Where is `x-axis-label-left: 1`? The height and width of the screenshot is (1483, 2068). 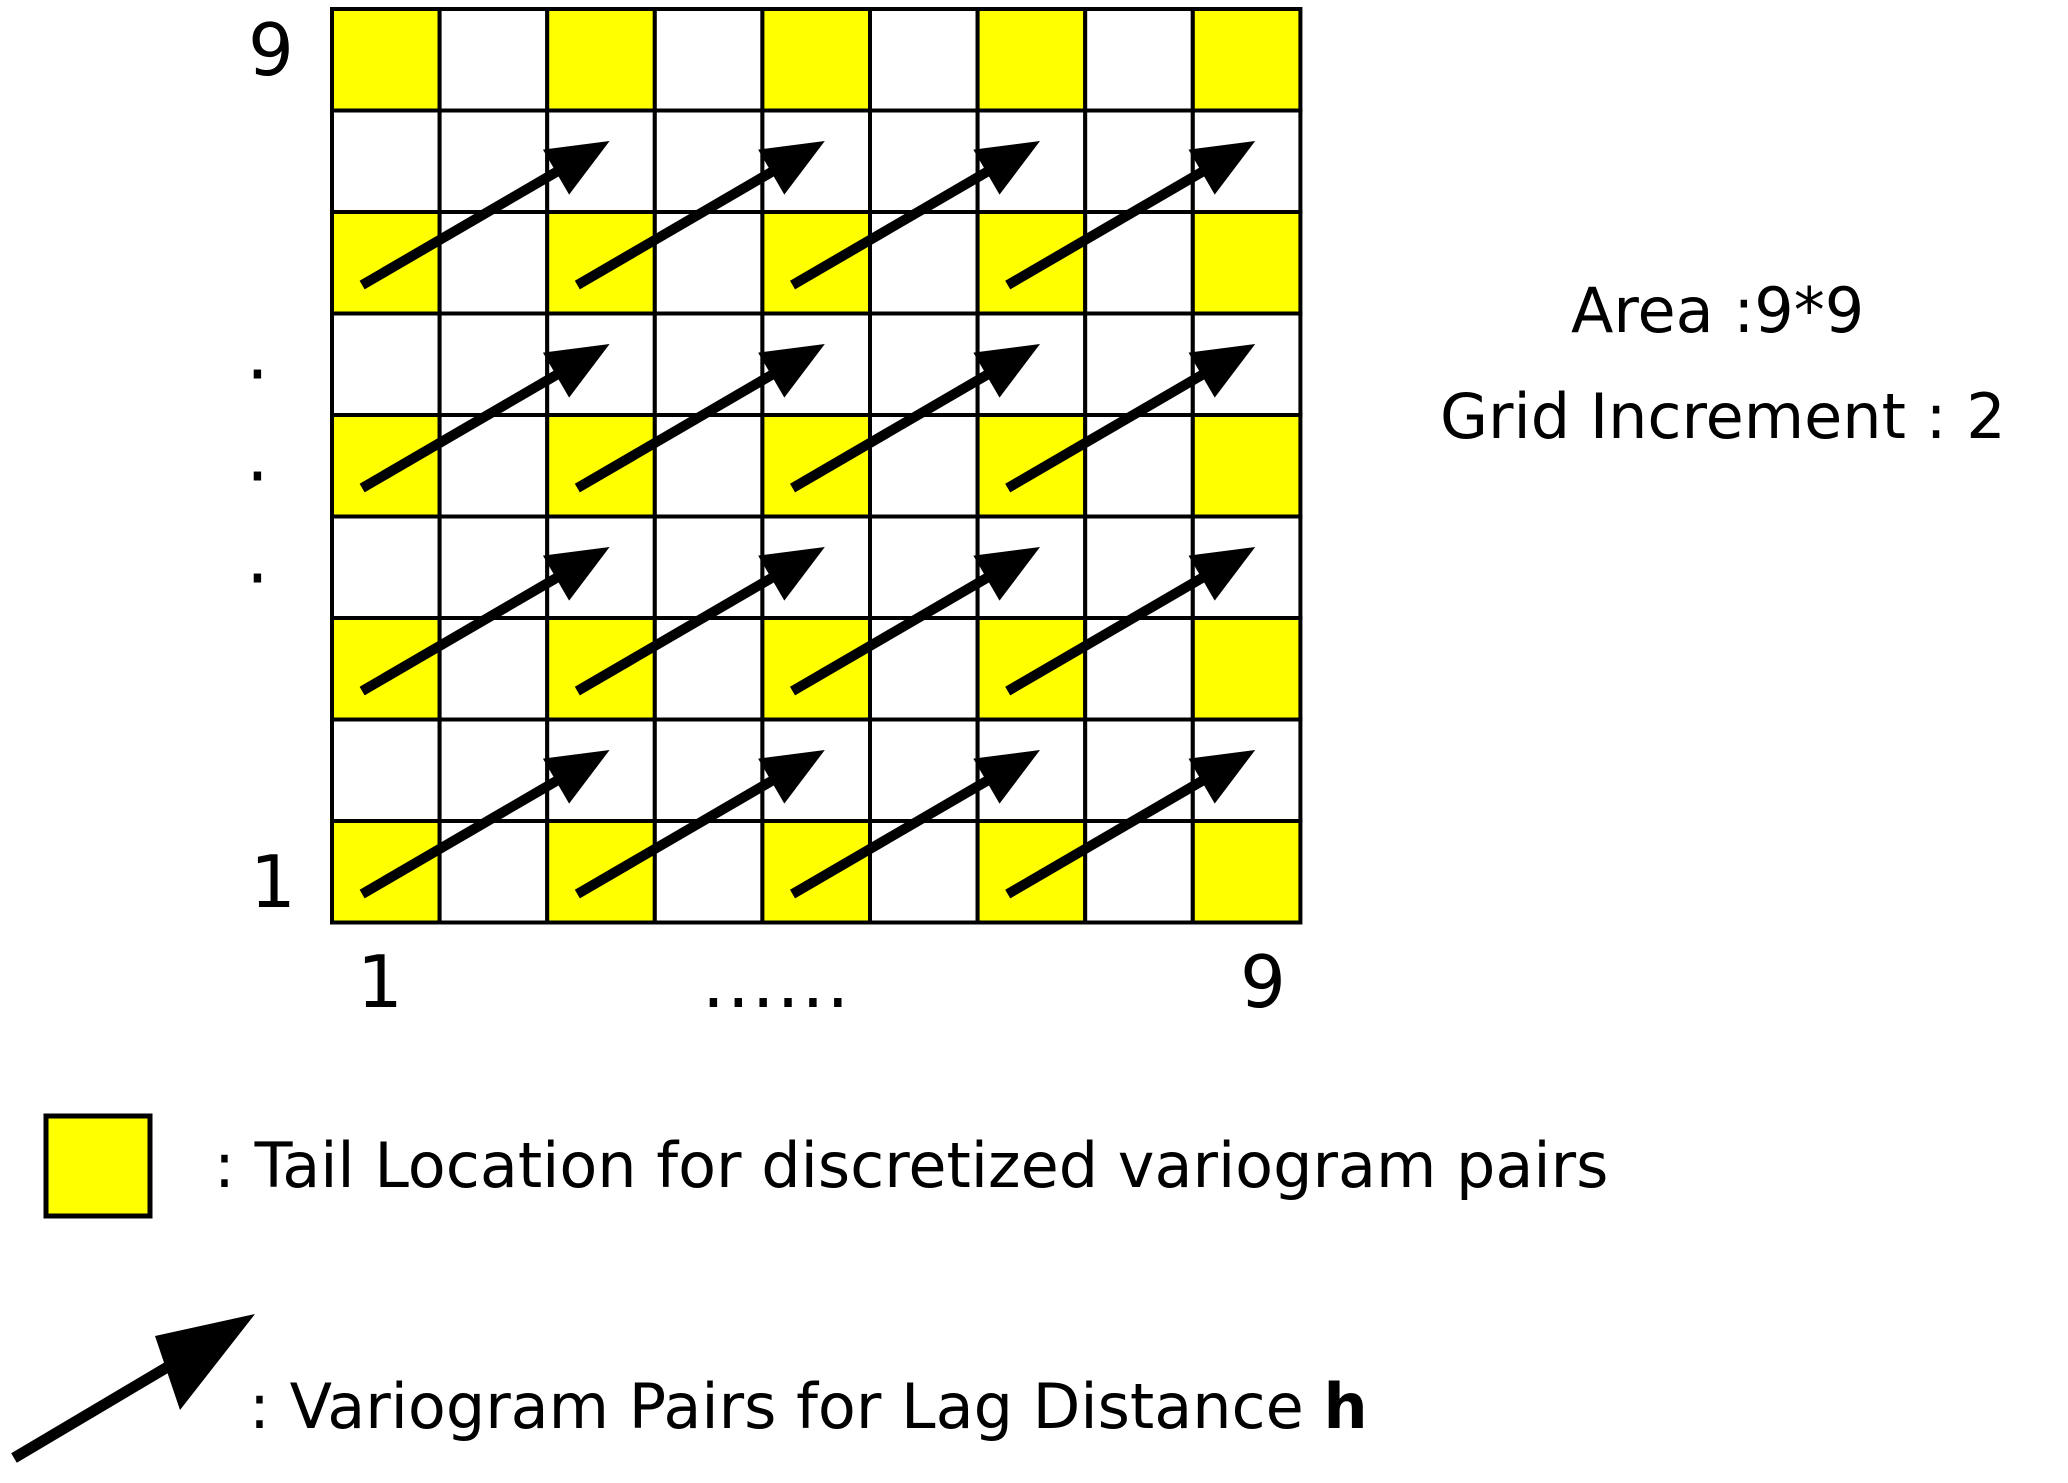
x-axis-label-left: 1 is located at coordinates (380, 982).